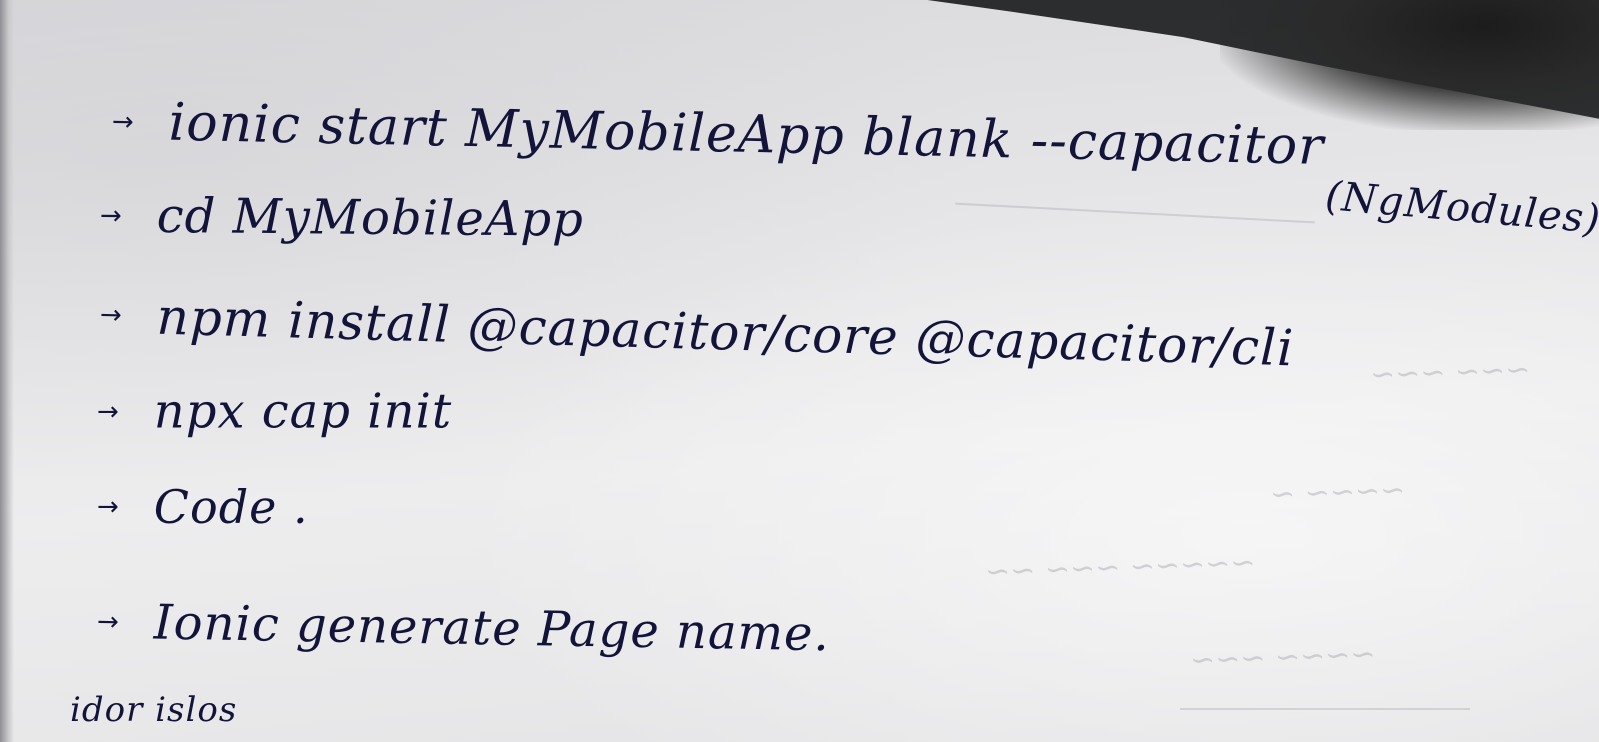  I want to click on command-text: Code ., so click(231, 507).